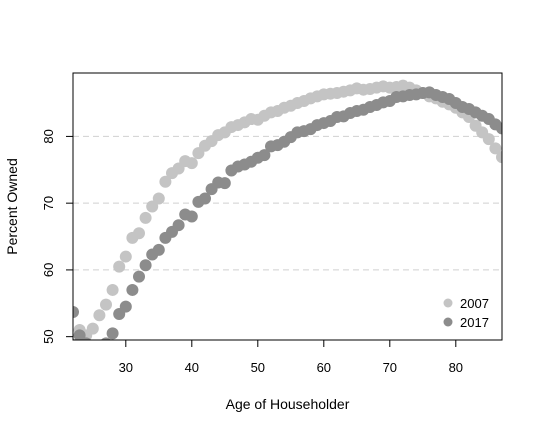 The height and width of the screenshot is (432, 540). I want to click on x-tick-label-70: 70, so click(390, 367).